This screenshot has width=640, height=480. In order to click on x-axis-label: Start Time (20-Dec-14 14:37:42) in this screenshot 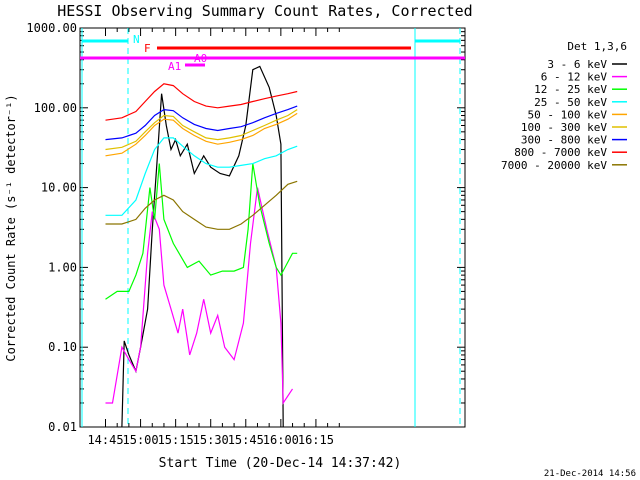, I will do `click(280, 463)`.